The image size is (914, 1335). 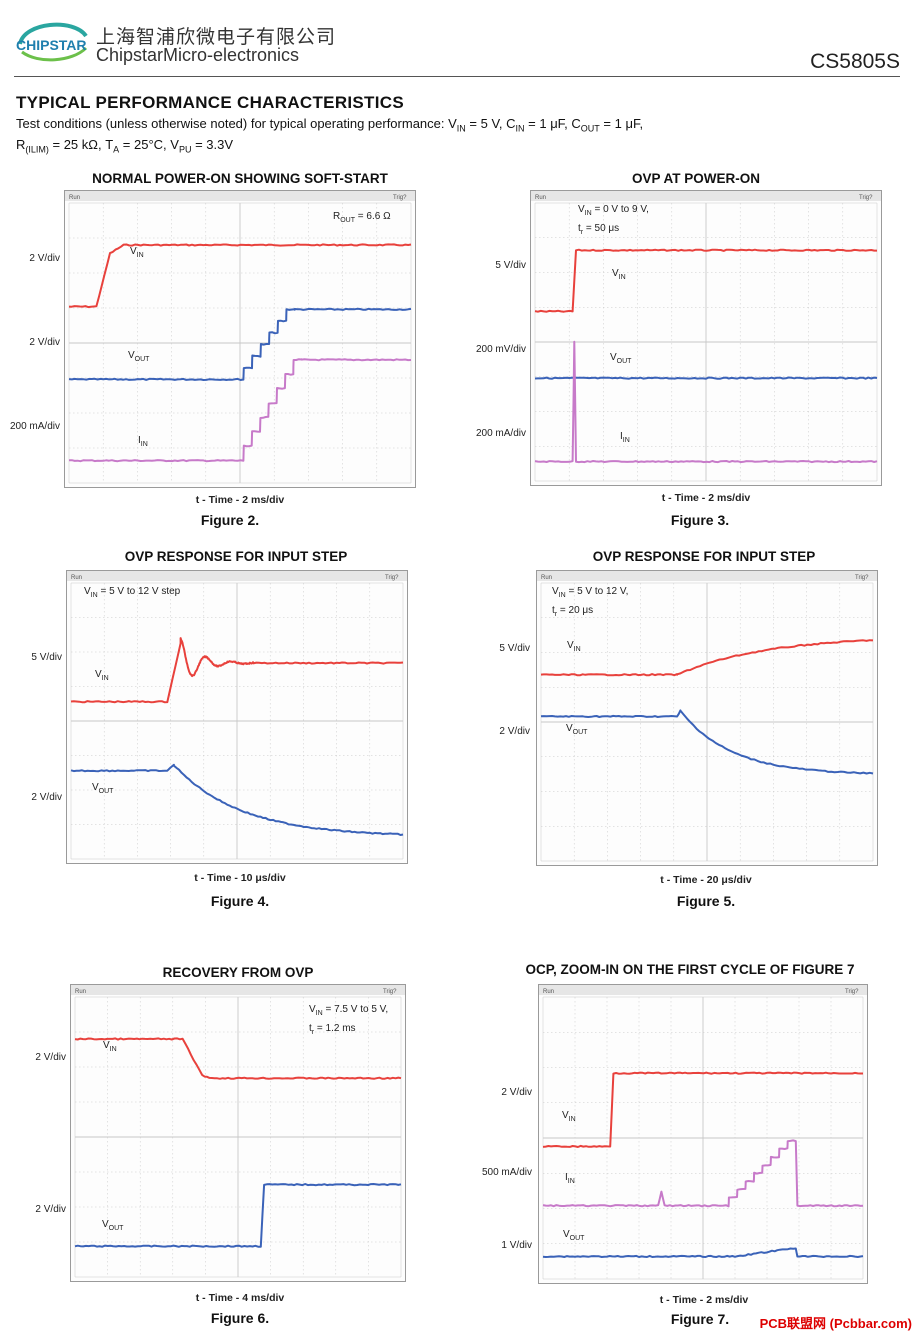 I want to click on figure-4-annotation: VIN = 5 V to 12 V step, so click(x=132, y=592).